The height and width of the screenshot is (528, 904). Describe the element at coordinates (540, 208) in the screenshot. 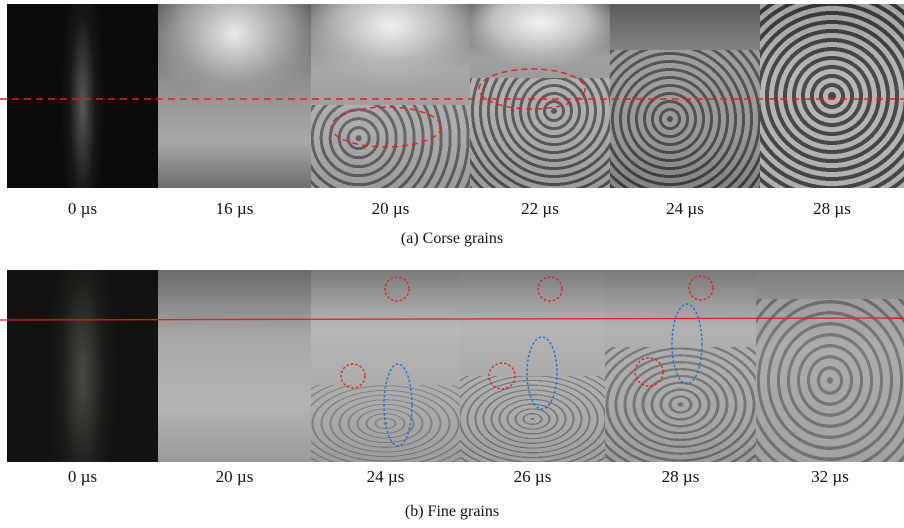

I see `time-label: 22 µs` at that location.